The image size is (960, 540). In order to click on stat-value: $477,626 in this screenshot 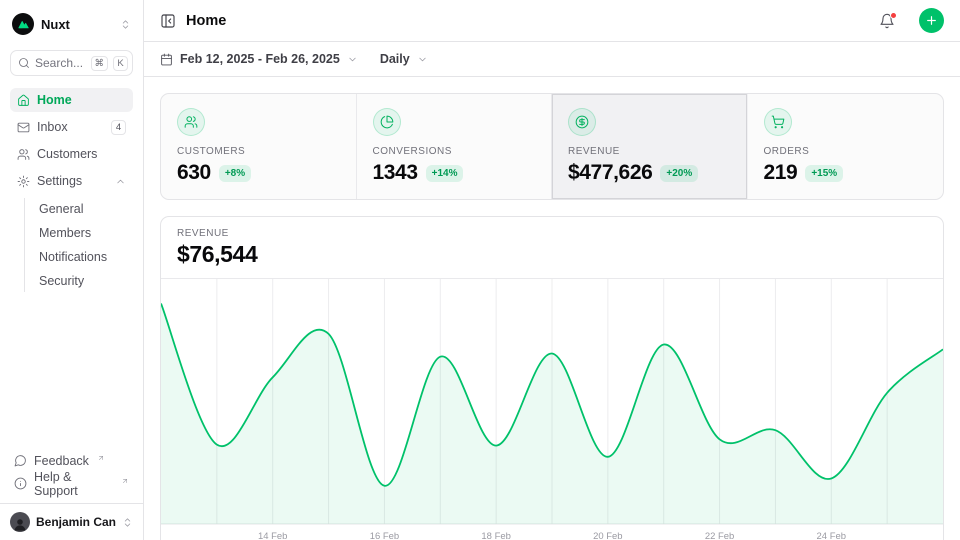, I will do `click(610, 172)`.